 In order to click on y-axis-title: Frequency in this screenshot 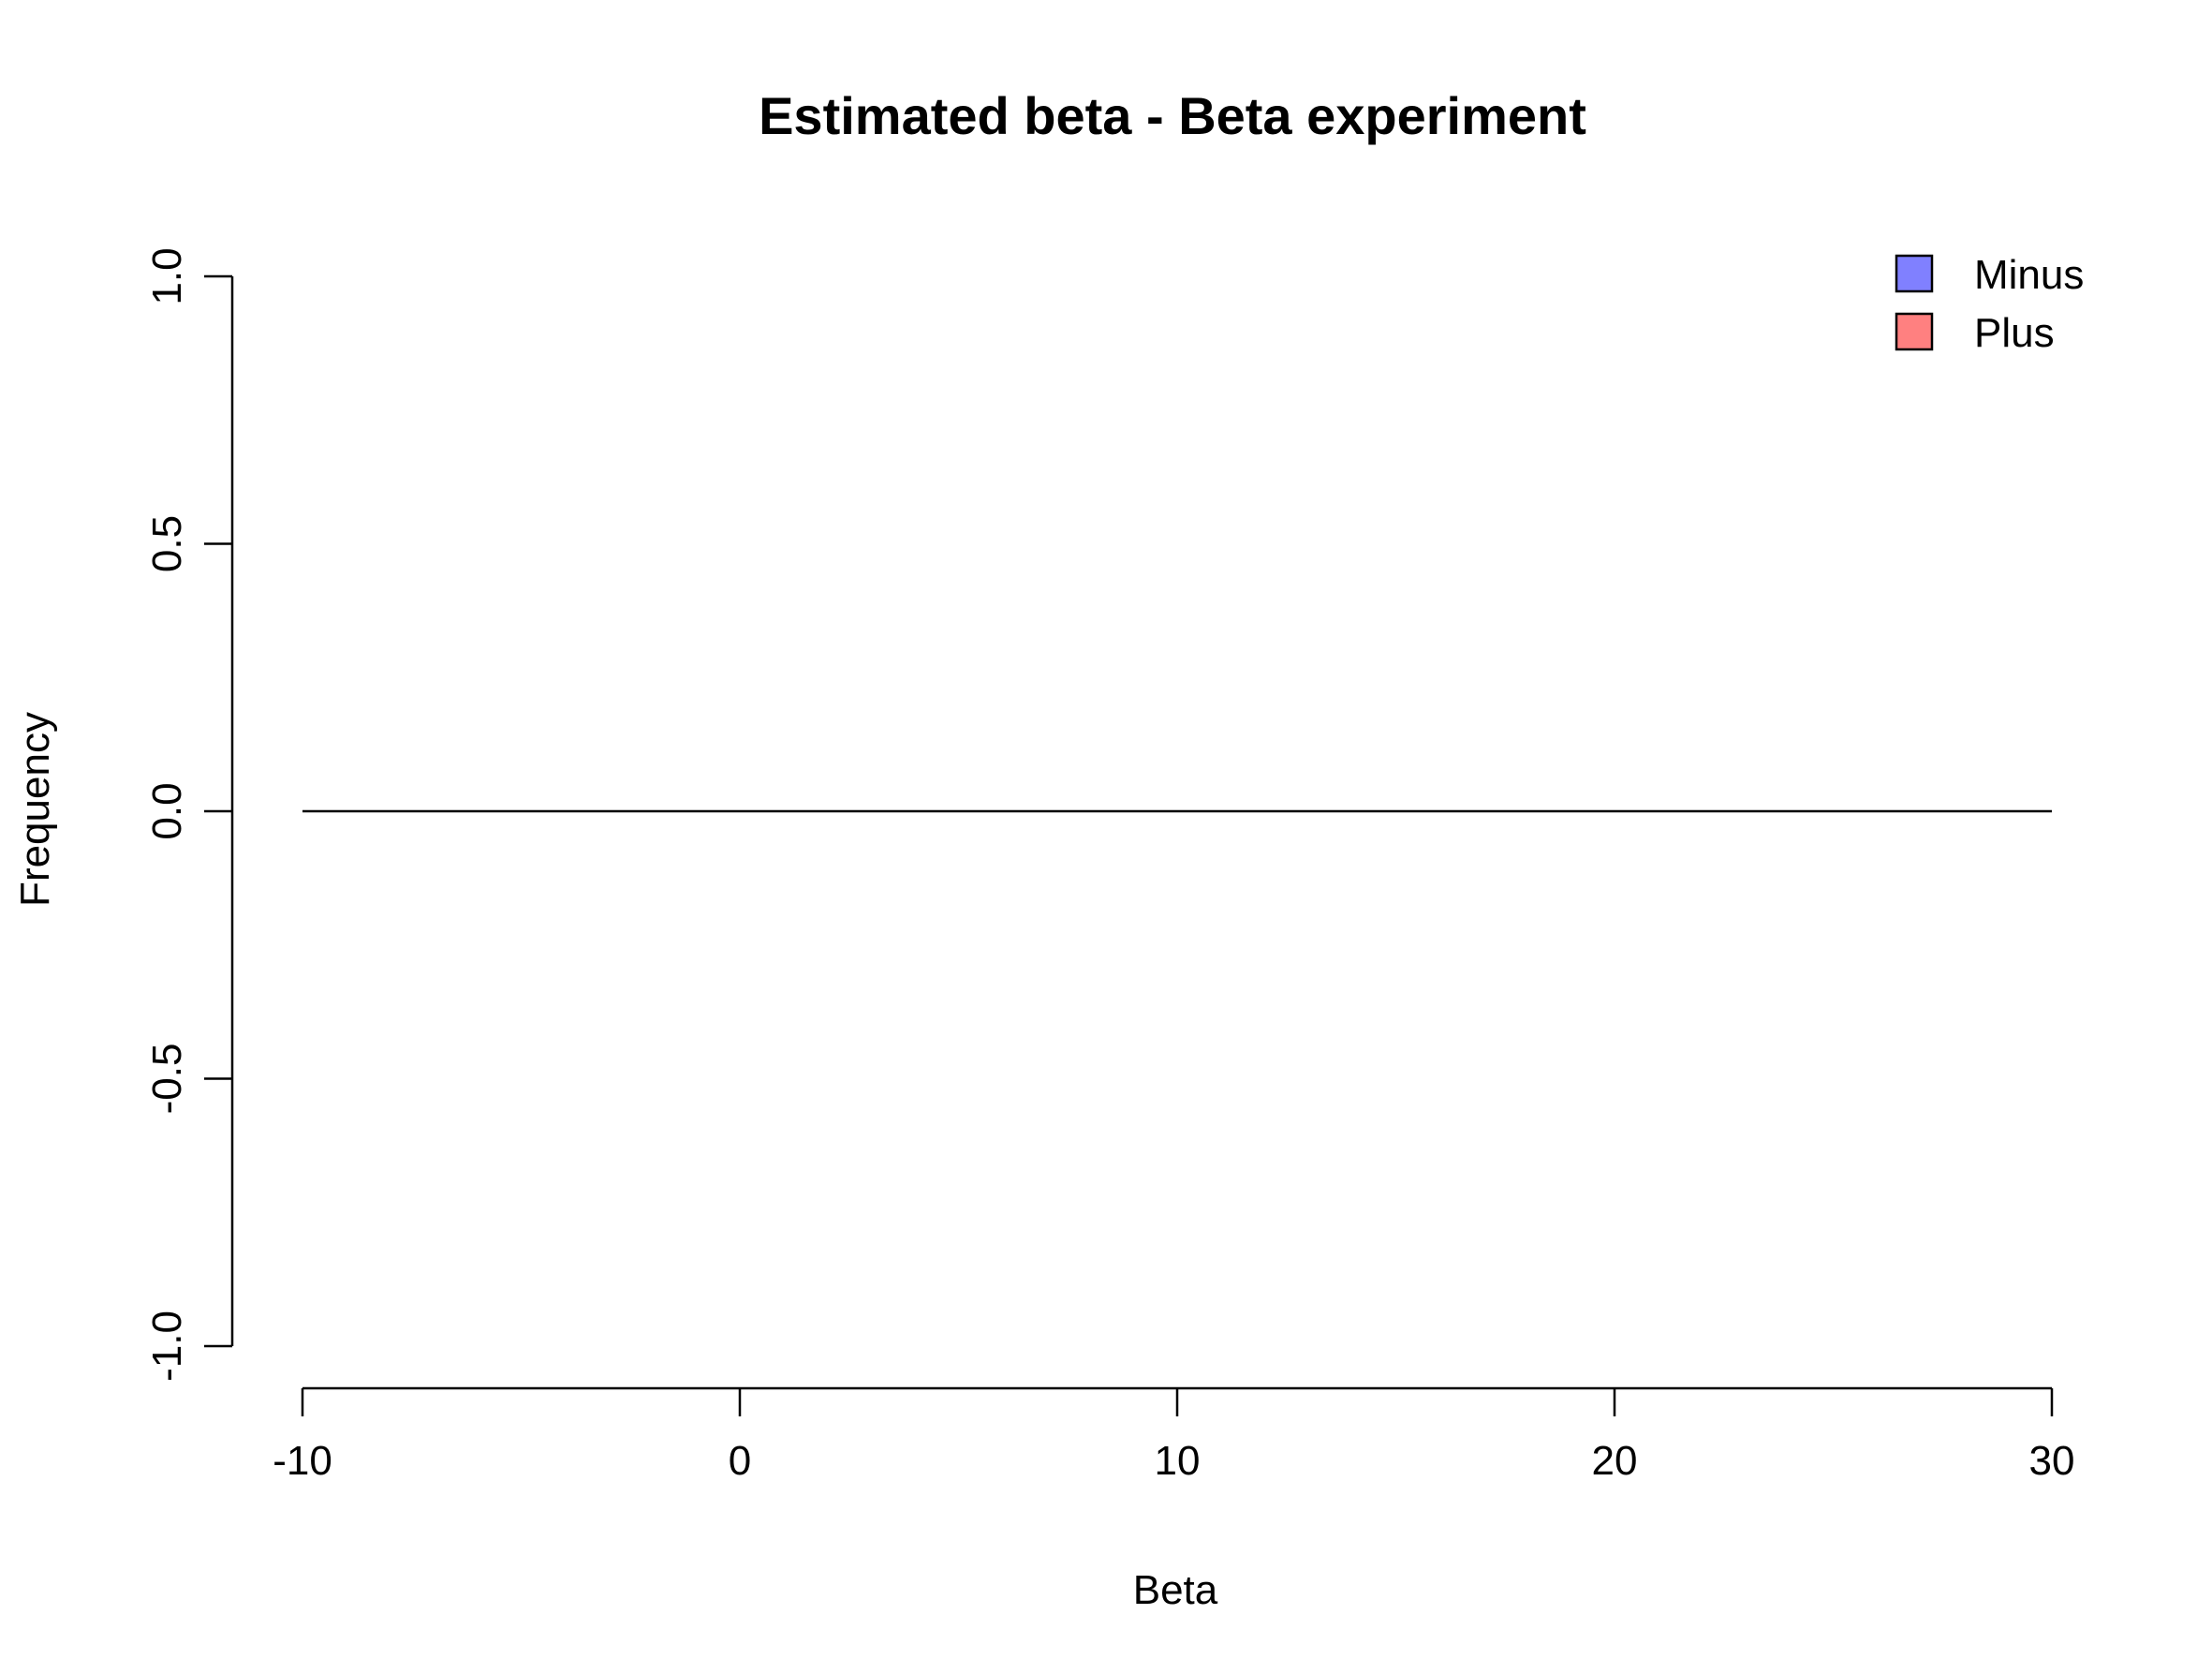, I will do `click(35, 809)`.